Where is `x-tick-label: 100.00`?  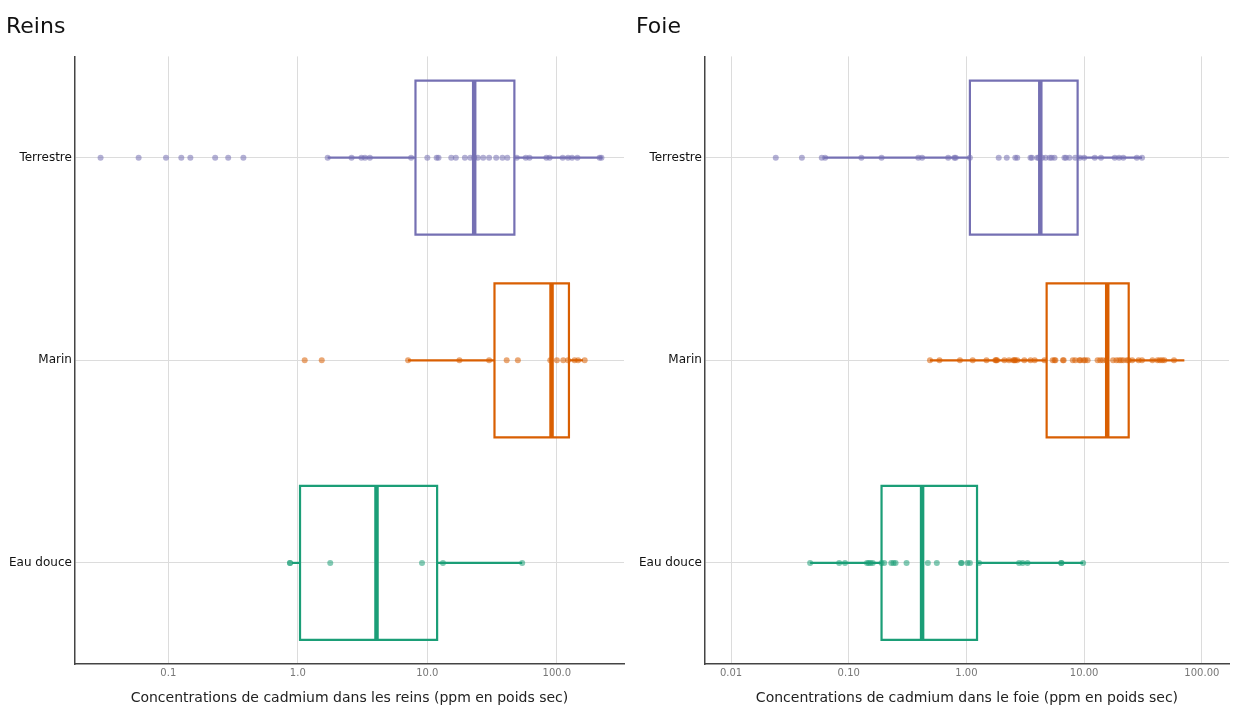 x-tick-label: 100.00 is located at coordinates (1202, 672).